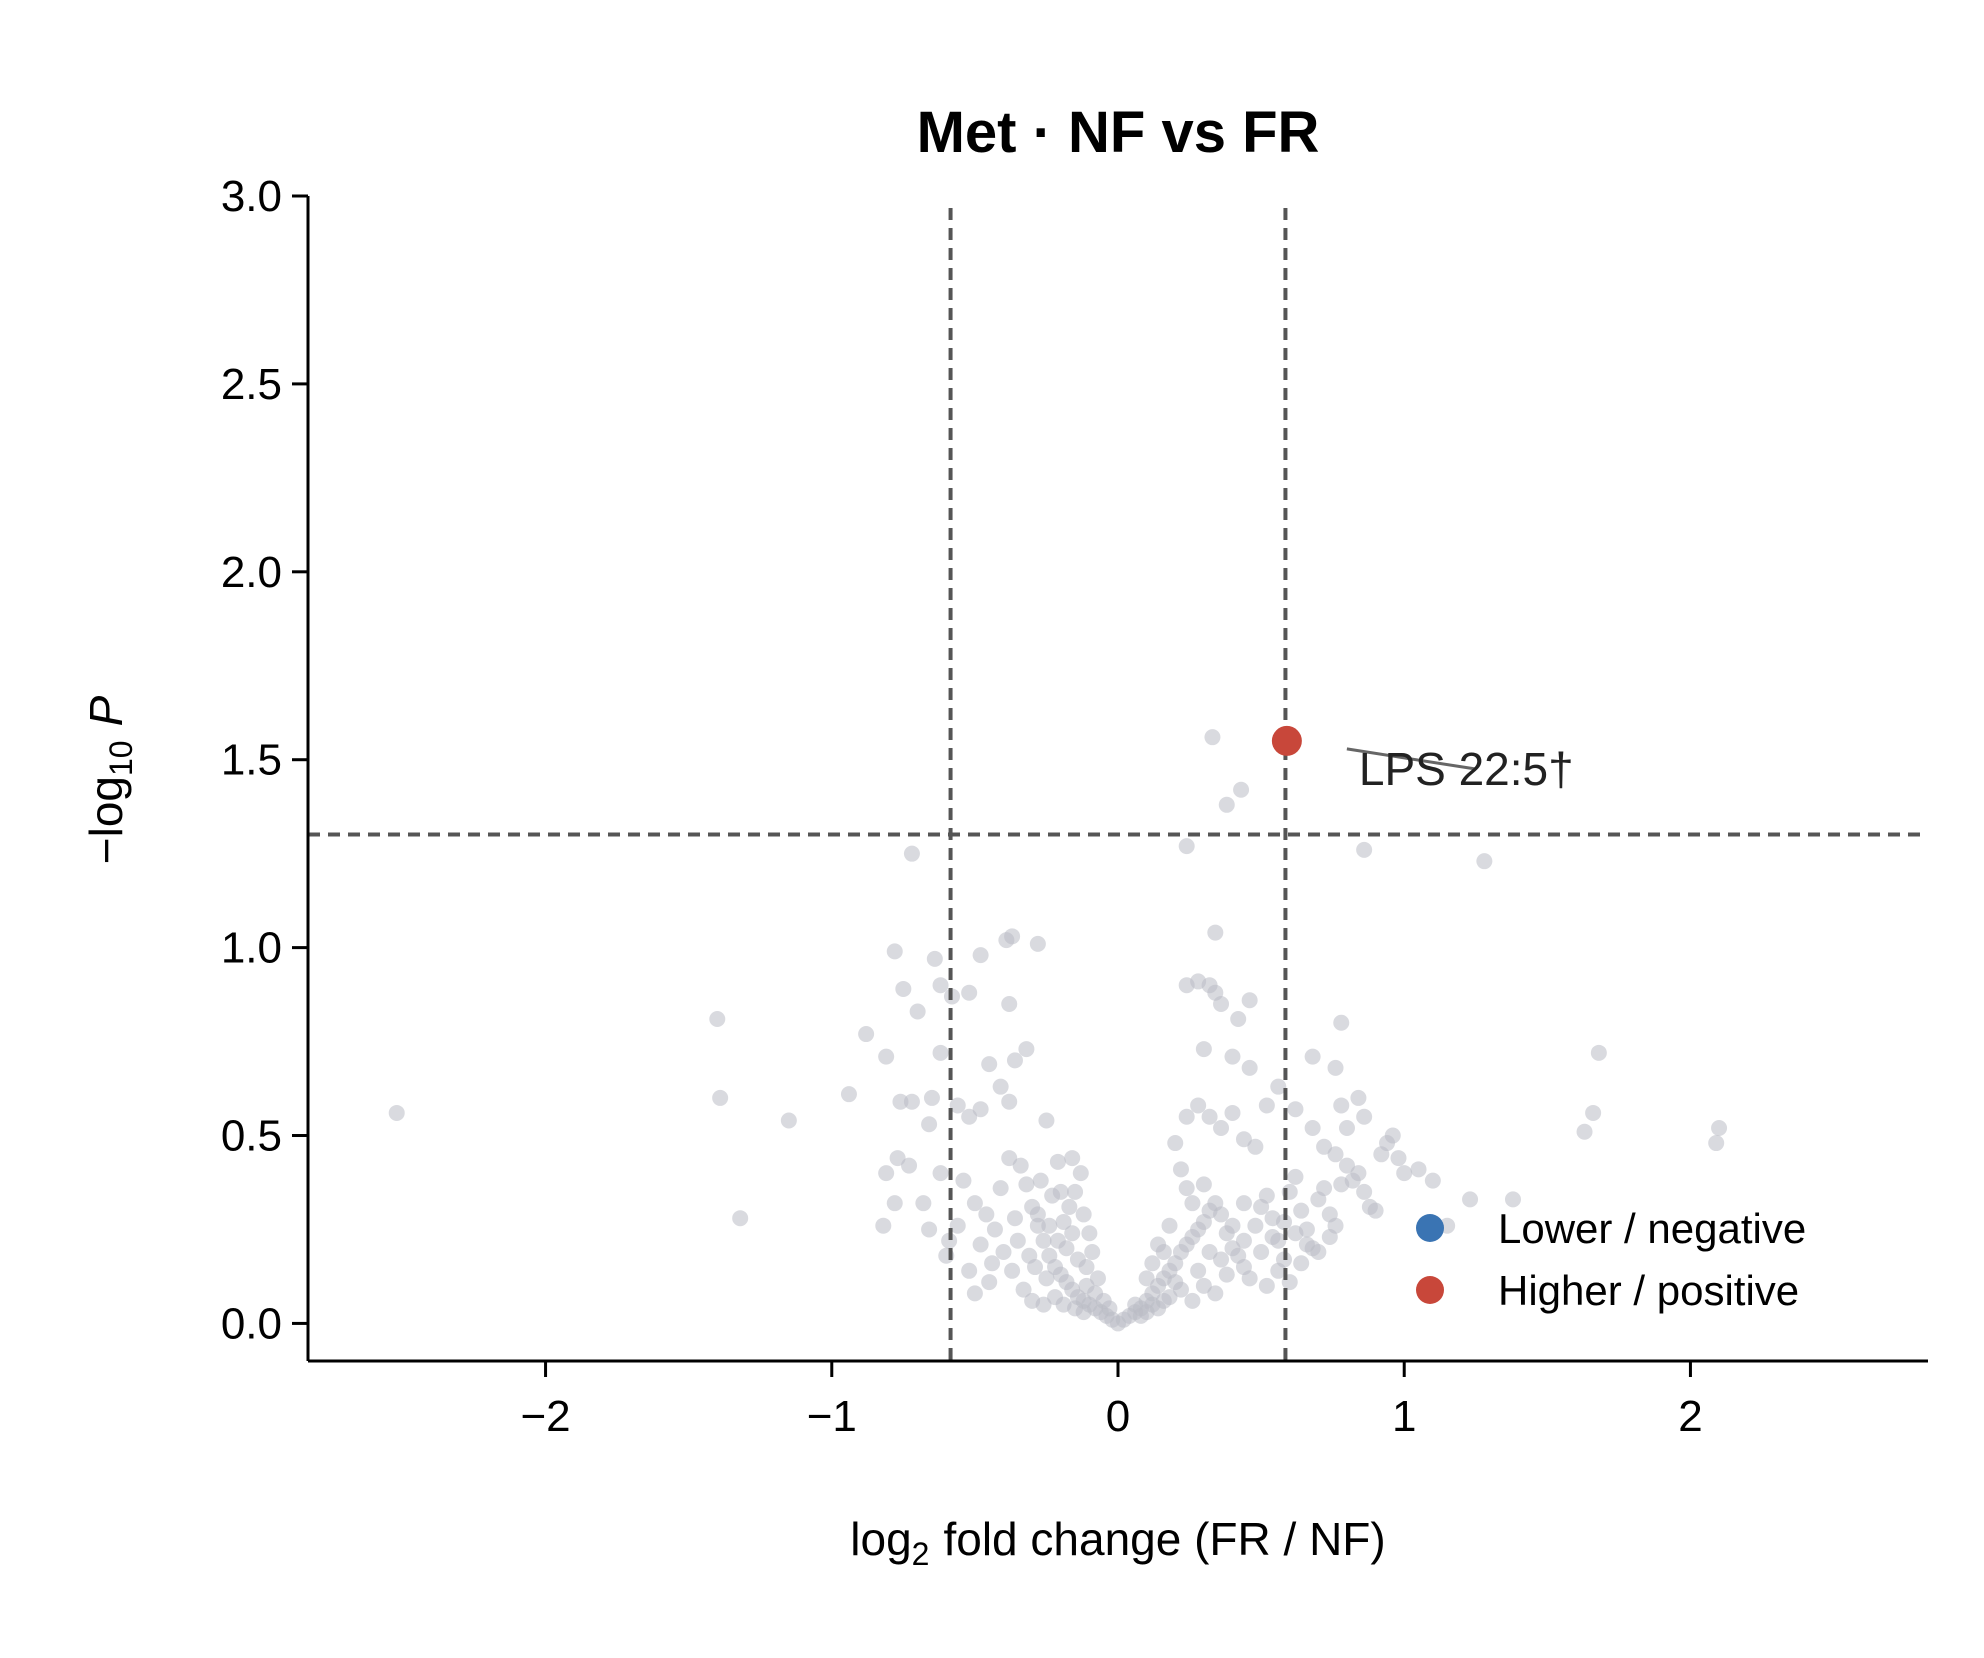 The image size is (1984, 1658). I want to click on x-tick-label: −2, so click(545, 1416).